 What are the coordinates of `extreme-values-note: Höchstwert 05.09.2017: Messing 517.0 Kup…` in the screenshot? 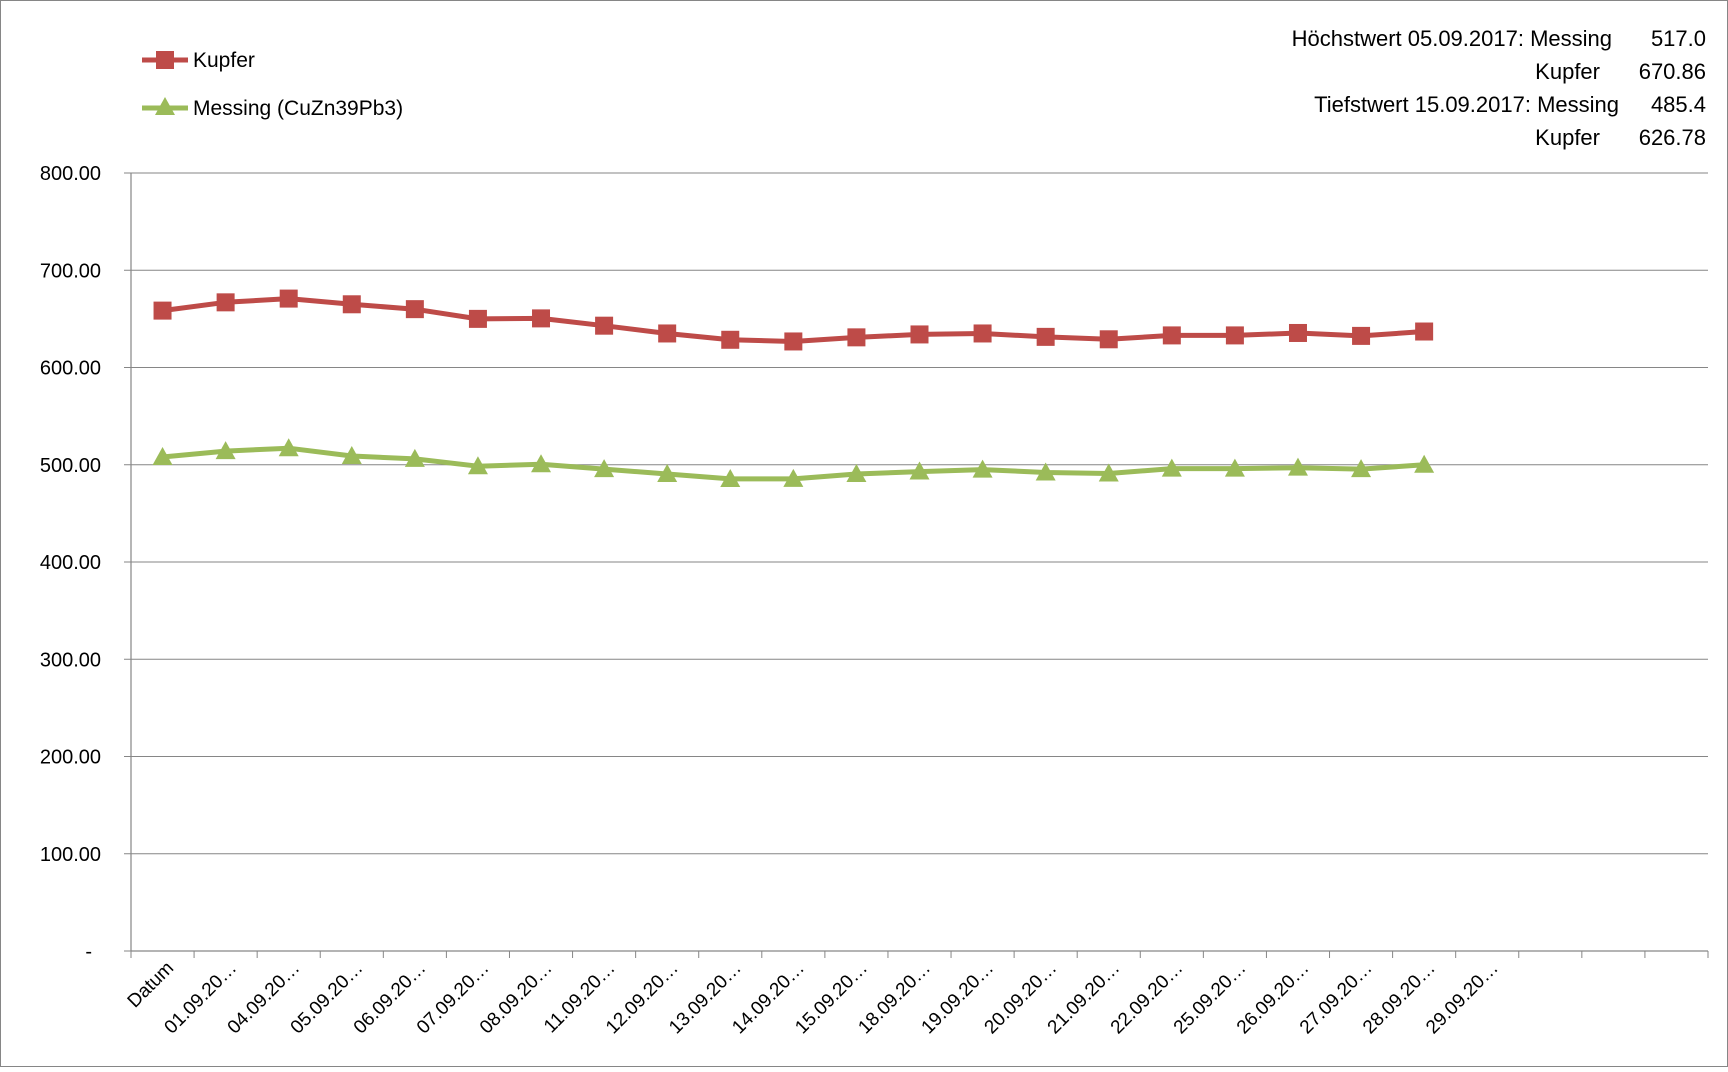 It's located at (1499, 88).